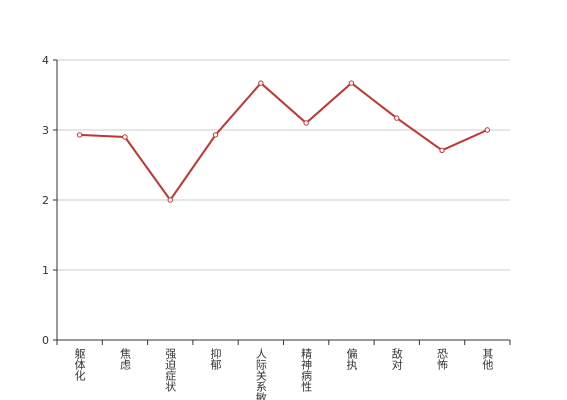 This screenshot has width=567, height=400. I want to click on x-tick-label: 焦虑, so click(124, 359).